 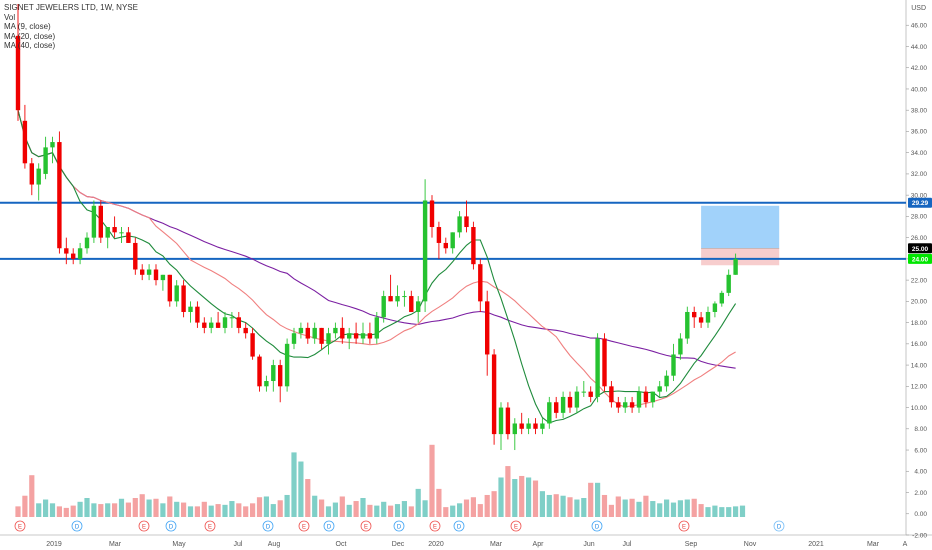 What do you see at coordinates (30, 45) in the screenshot?
I see `legend-ma-slow: MA (40, close)` at bounding box center [30, 45].